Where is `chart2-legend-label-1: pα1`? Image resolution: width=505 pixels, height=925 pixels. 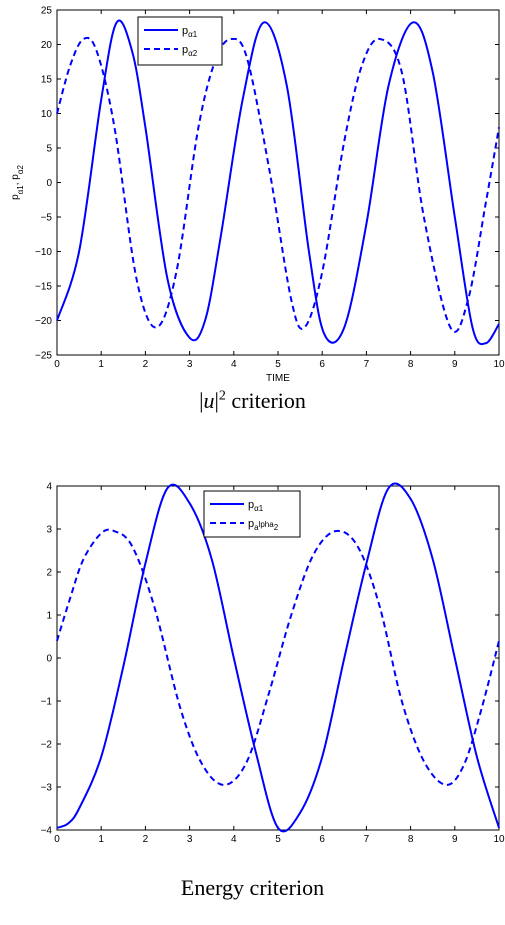
chart2-legend-label-1: pα1 is located at coordinates (256, 506).